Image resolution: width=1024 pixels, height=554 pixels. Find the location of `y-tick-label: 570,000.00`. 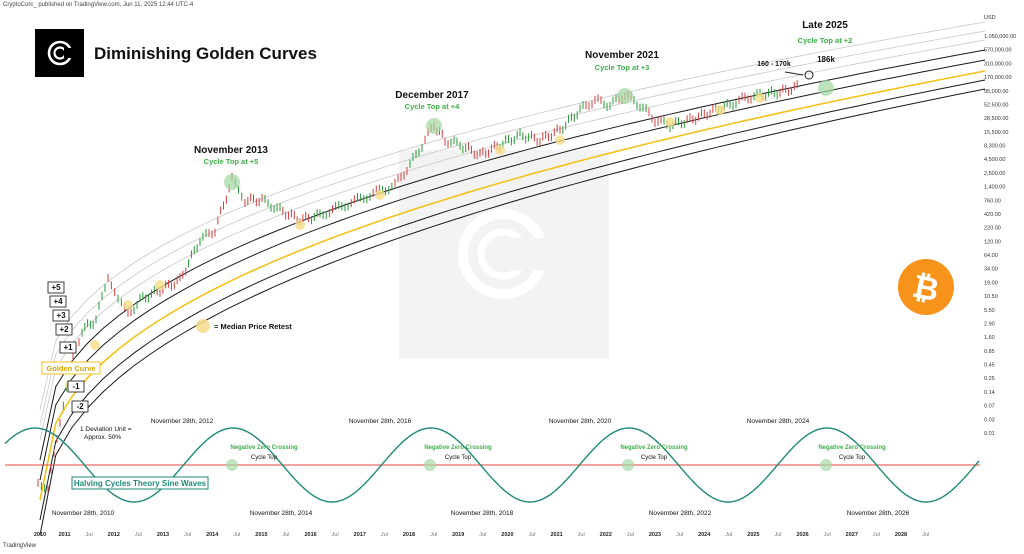

y-tick-label: 570,000.00 is located at coordinates (998, 51).